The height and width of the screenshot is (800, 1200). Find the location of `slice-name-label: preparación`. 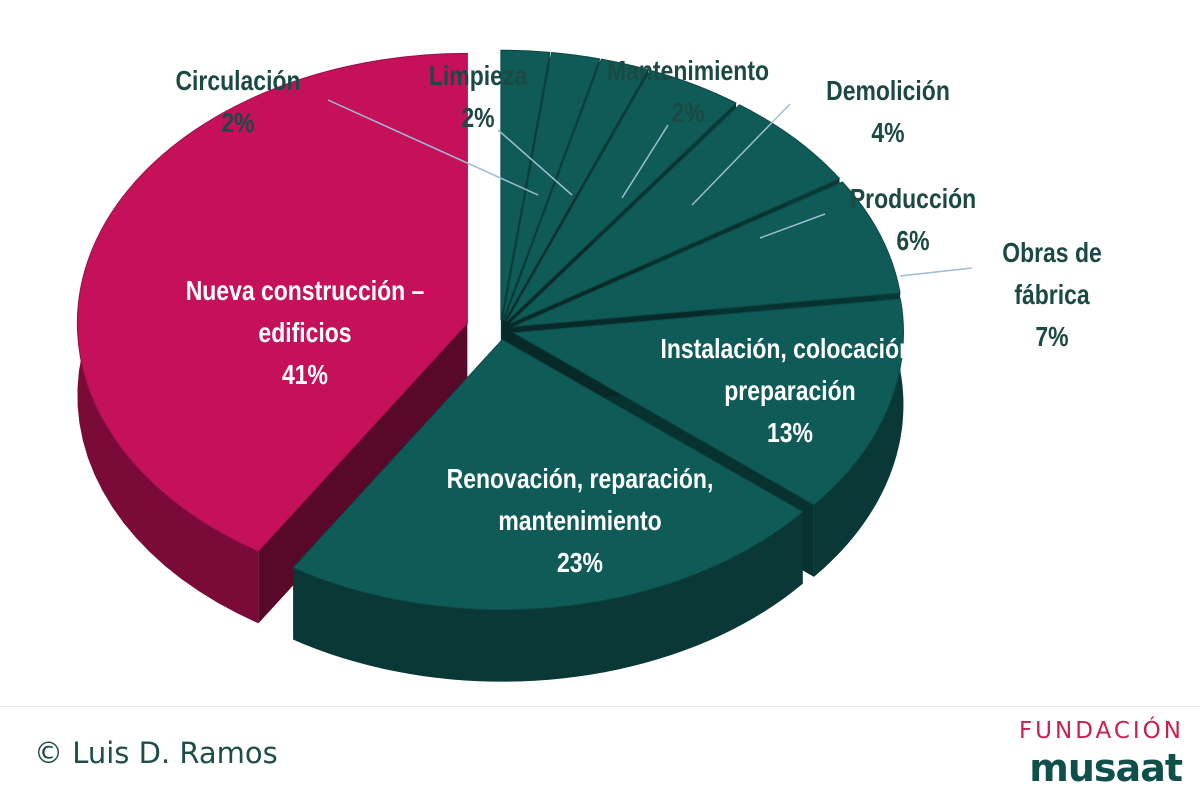

slice-name-label: preparación is located at coordinates (789, 390).